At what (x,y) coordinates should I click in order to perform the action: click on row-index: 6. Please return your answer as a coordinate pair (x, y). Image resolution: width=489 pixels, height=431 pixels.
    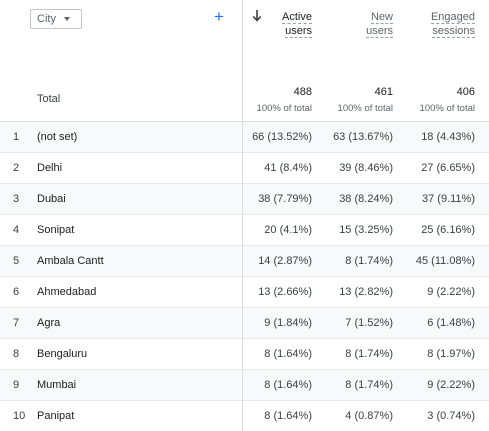
    Looking at the image, I should click on (16, 292).